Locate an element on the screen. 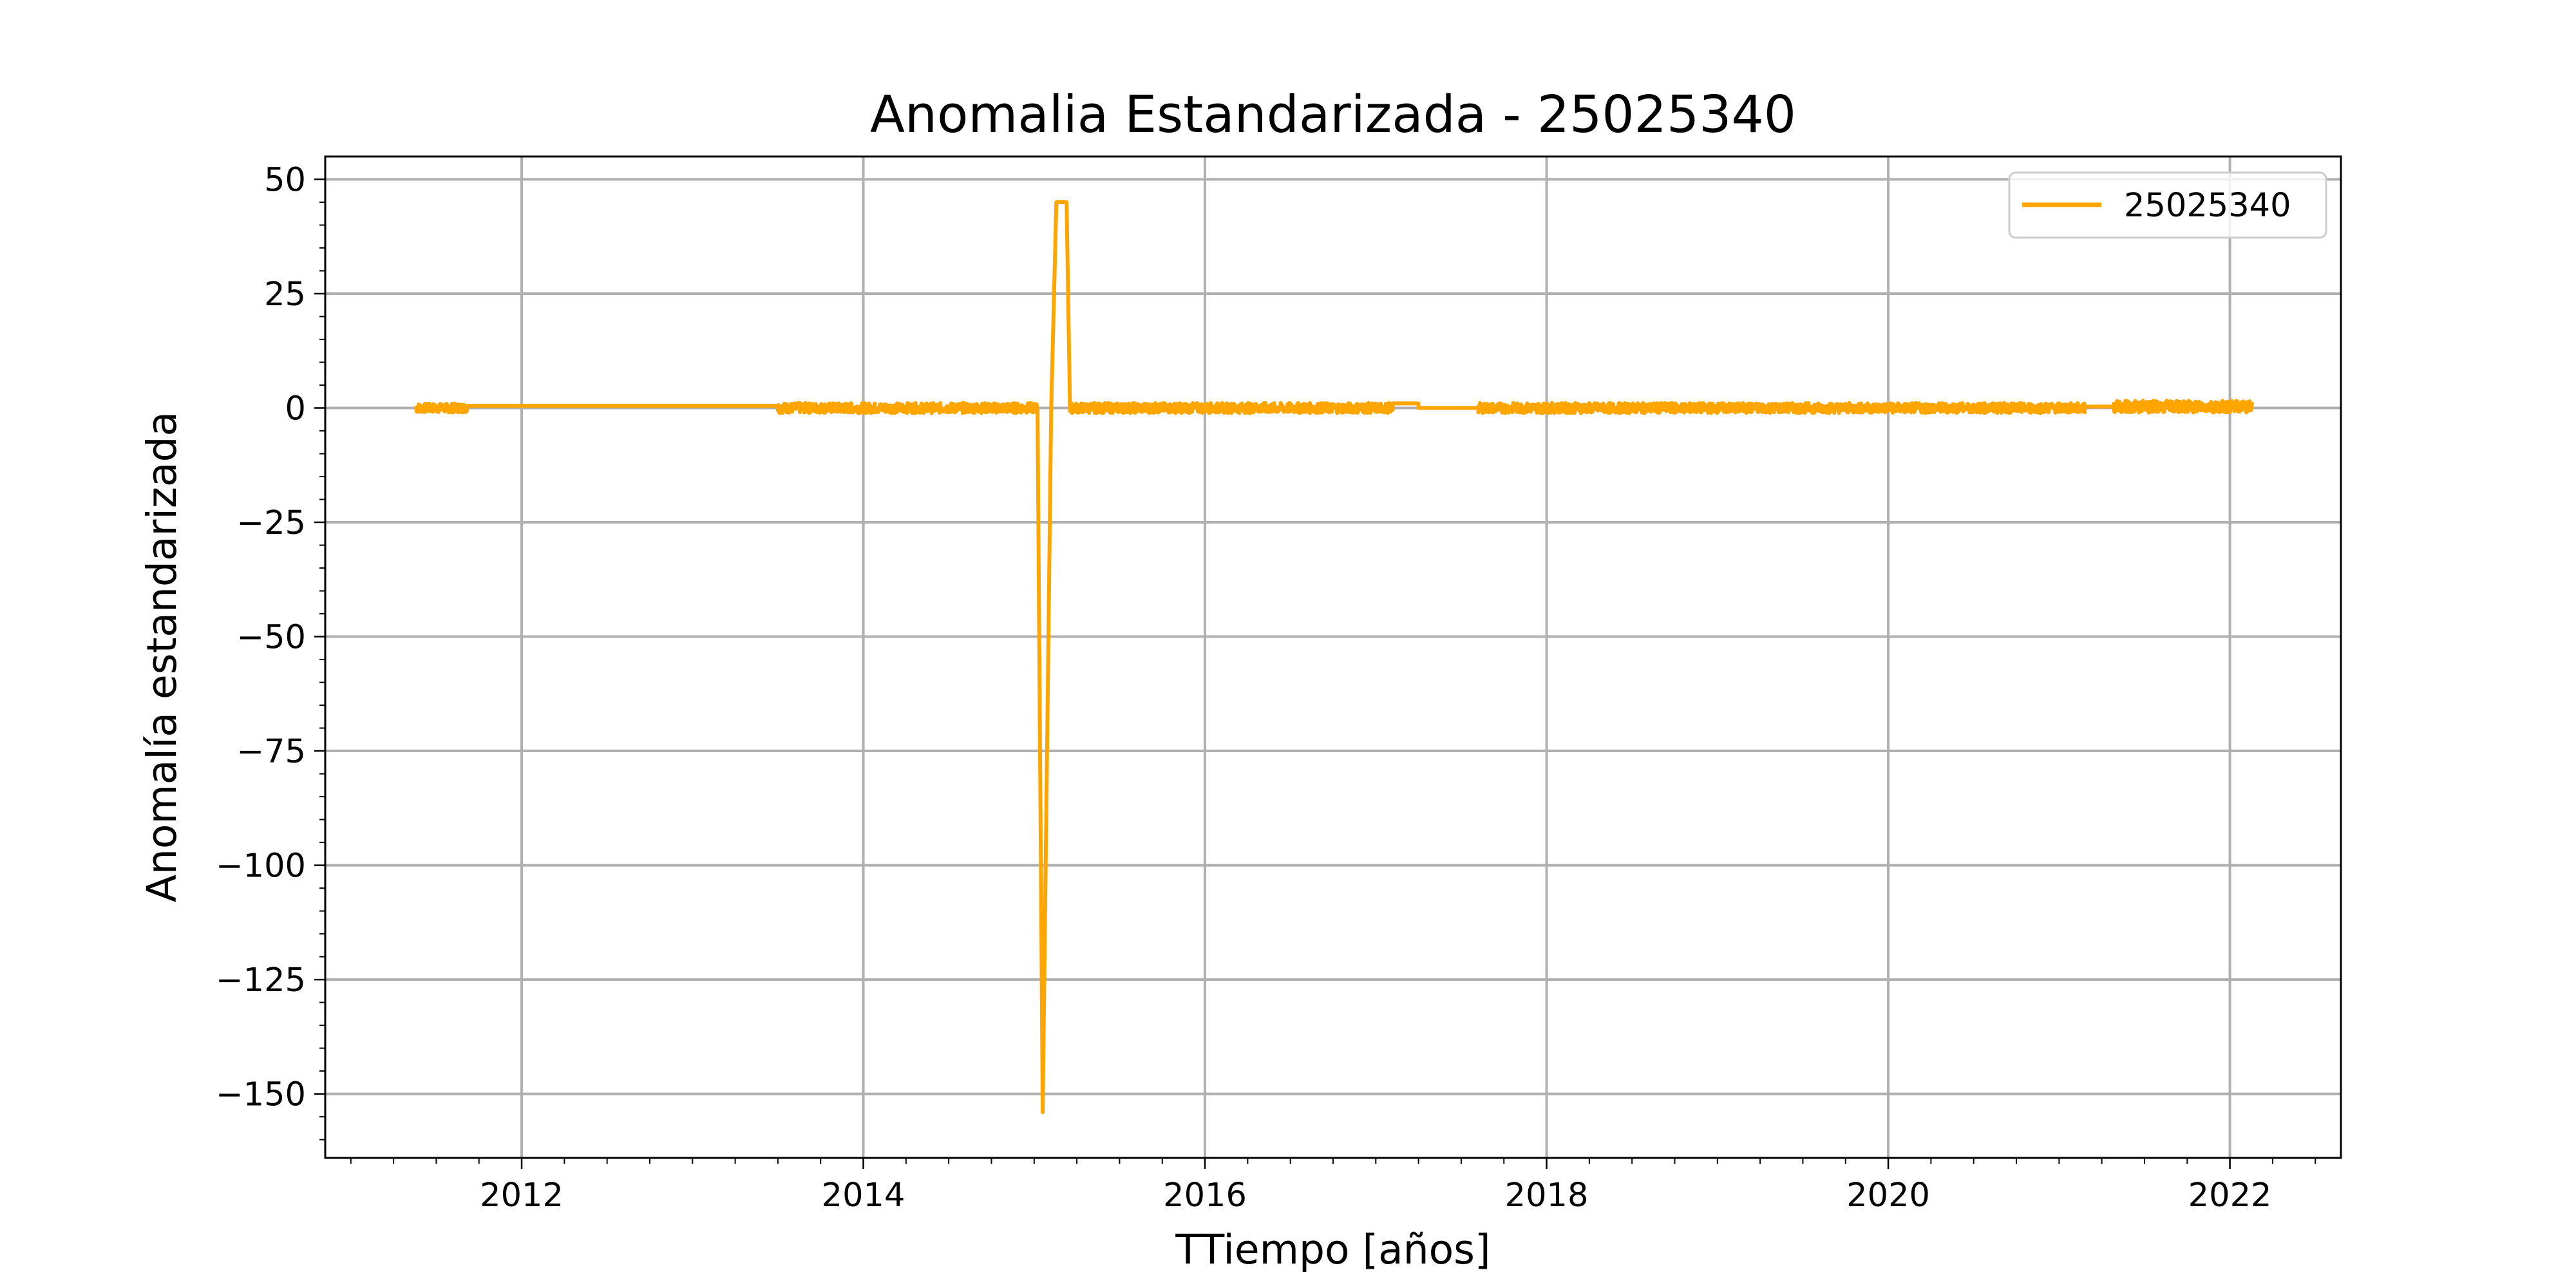 Image resolution: width=2576 pixels, height=1288 pixels. legend-frame is located at coordinates (2167, 205).